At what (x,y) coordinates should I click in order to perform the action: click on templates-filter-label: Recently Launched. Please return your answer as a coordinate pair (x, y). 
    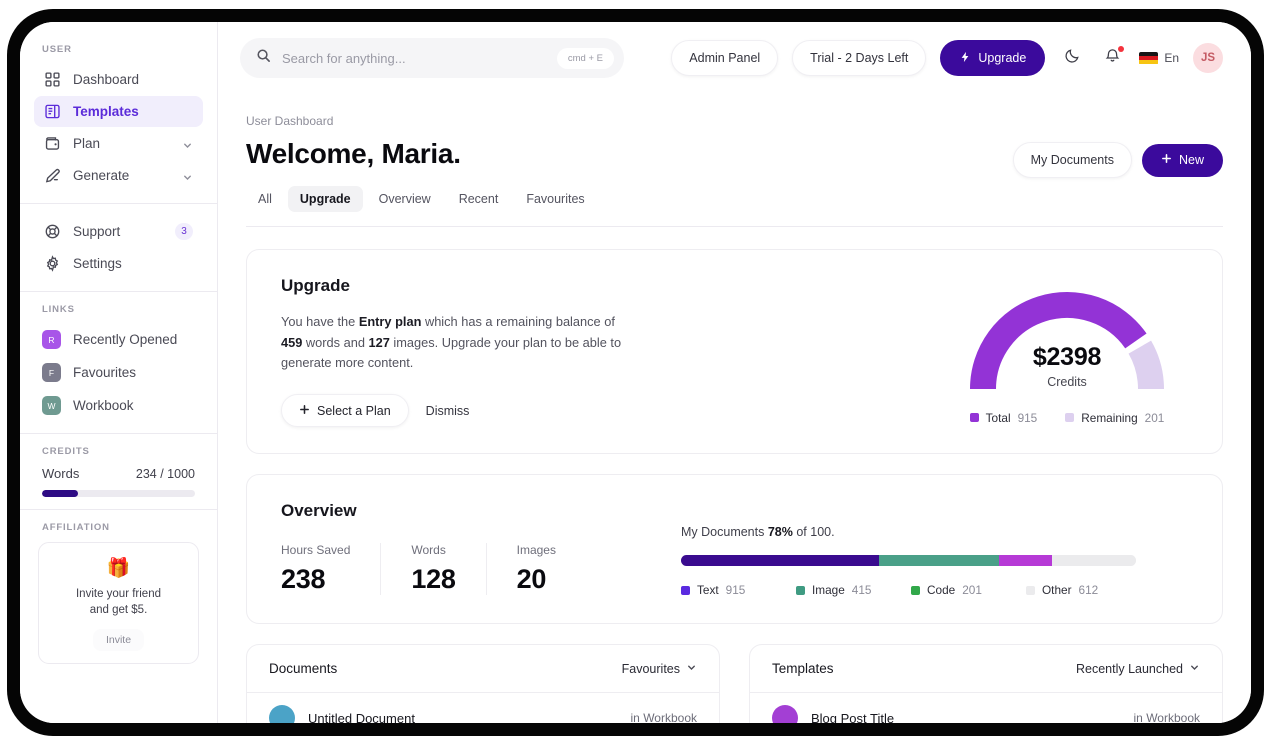
    Looking at the image, I should click on (1129, 668).